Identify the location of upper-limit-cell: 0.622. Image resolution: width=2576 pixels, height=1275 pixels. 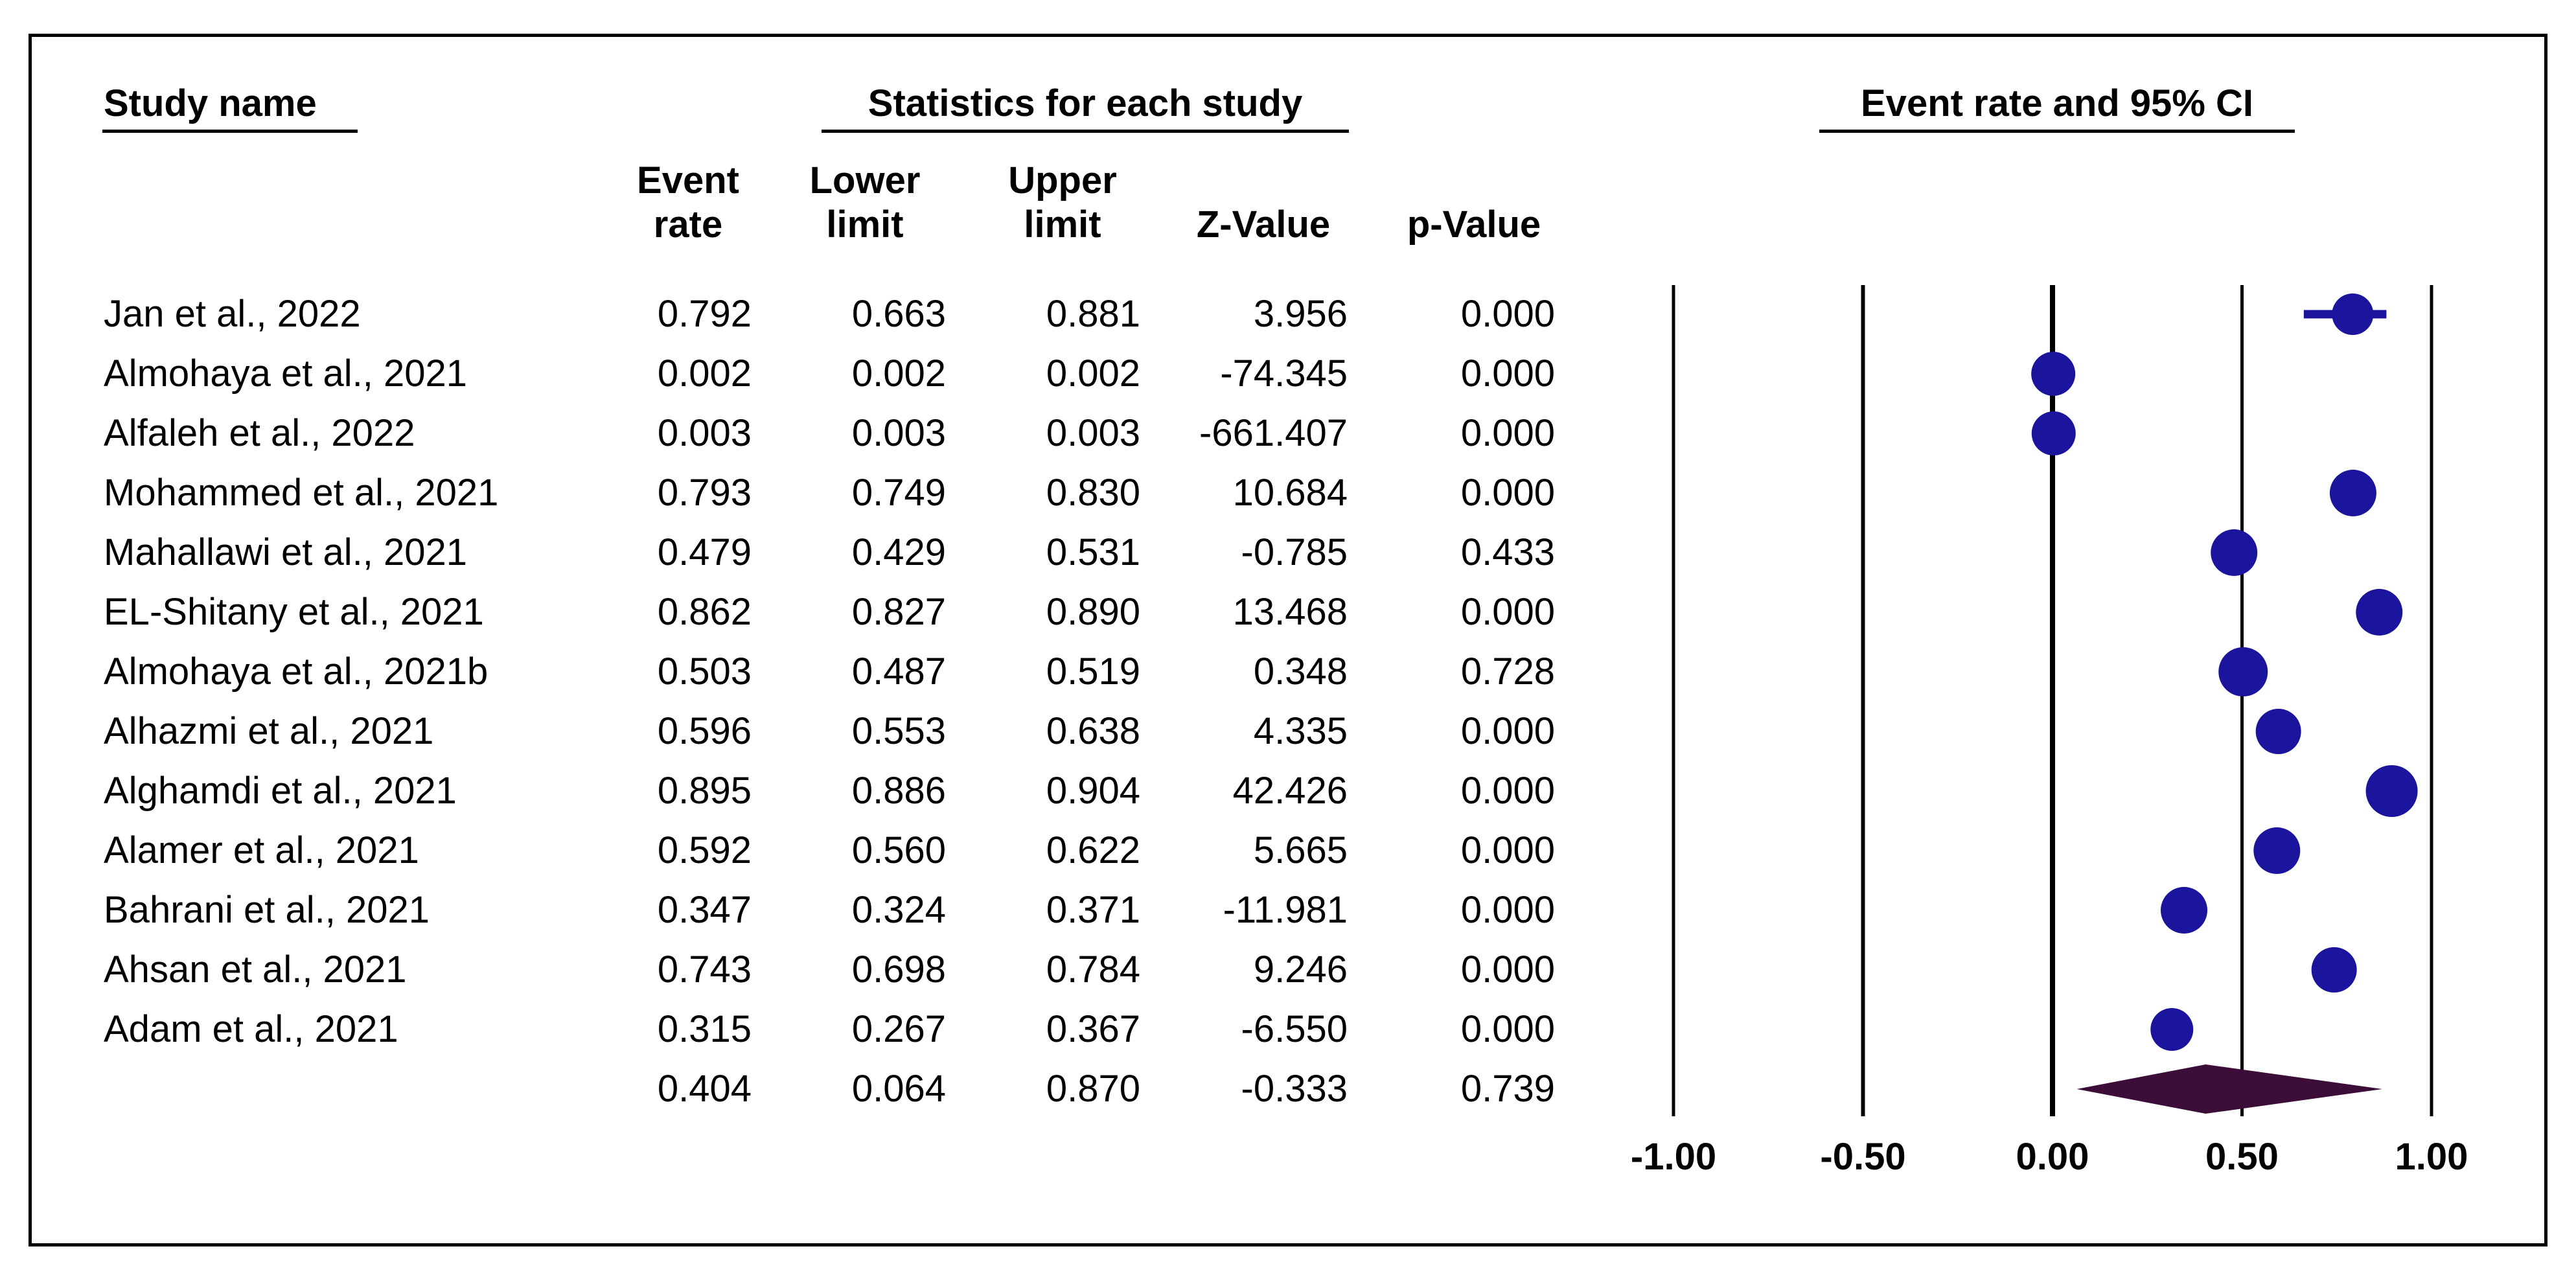
(1093, 850).